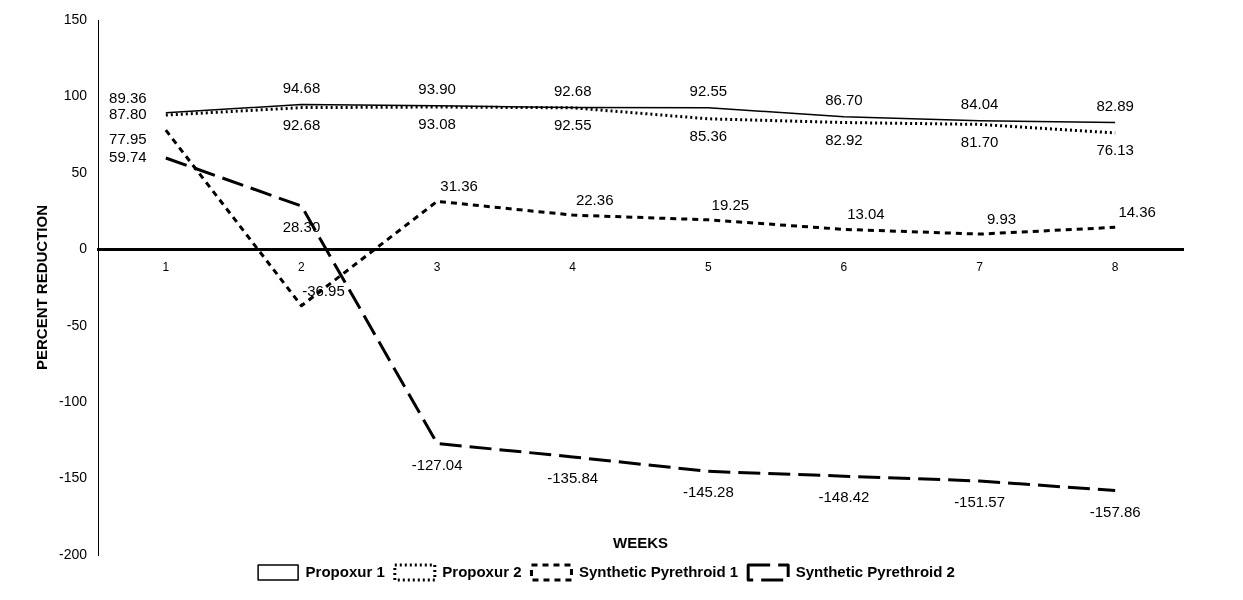 The height and width of the screenshot is (600, 1243). I want to click on data-label: 13.04, so click(866, 214).